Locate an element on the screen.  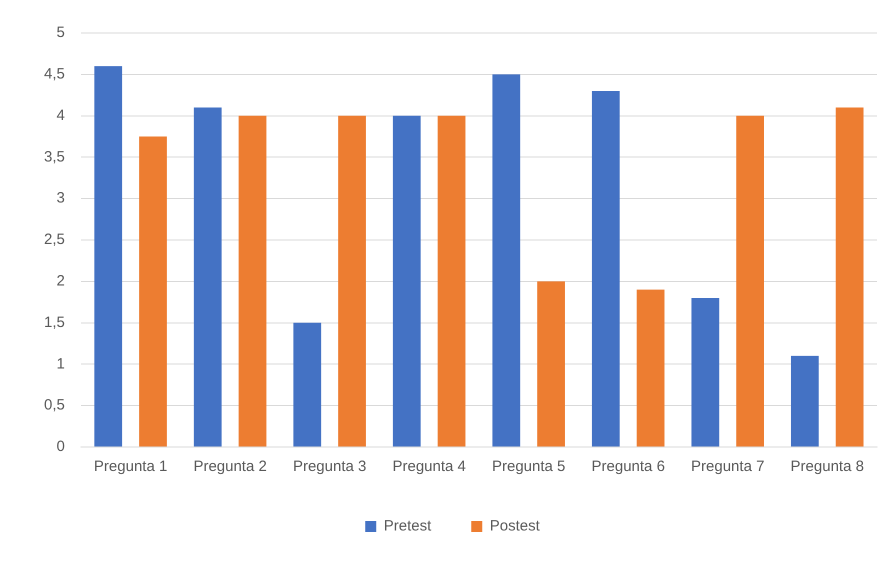
y-tick-label: 2,5 is located at coordinates (54, 239).